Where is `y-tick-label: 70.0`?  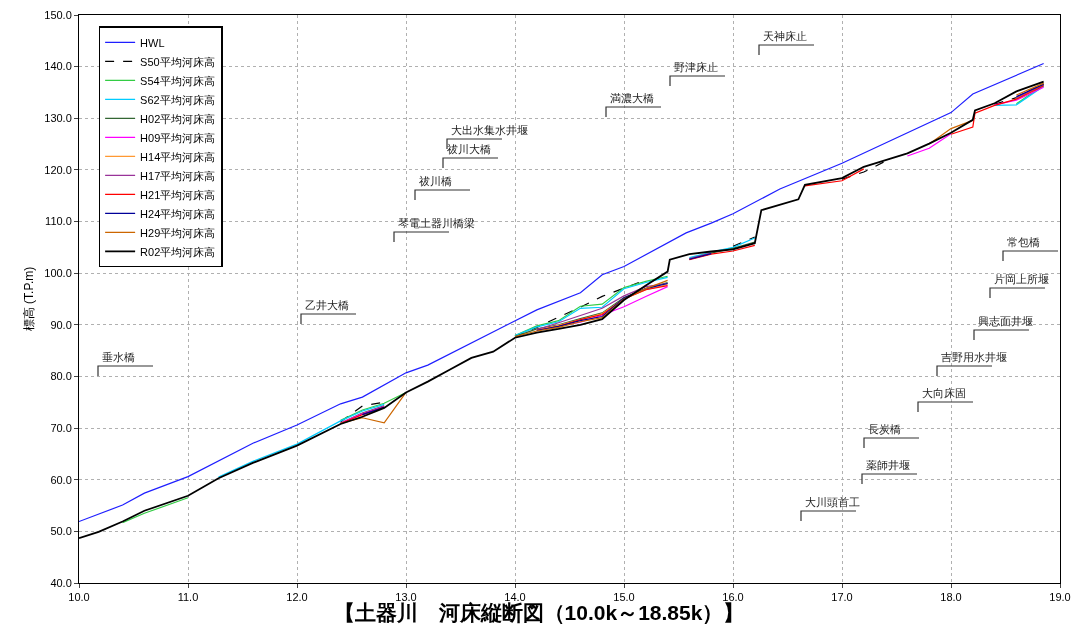 y-tick-label: 70.0 is located at coordinates (61, 427).